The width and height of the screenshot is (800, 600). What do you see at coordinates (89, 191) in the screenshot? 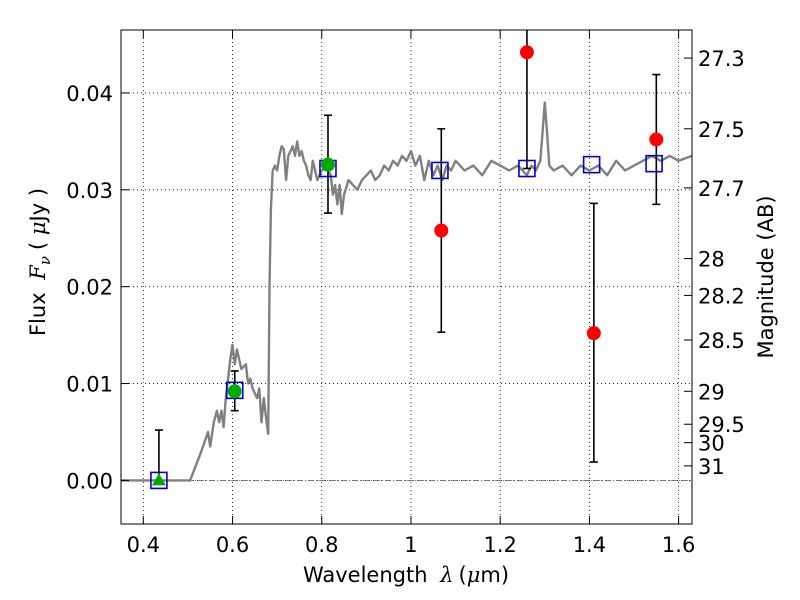
I see `y-tick-label: 0.03` at bounding box center [89, 191].